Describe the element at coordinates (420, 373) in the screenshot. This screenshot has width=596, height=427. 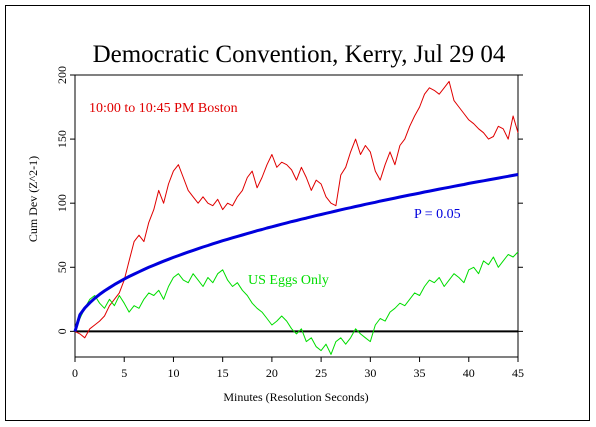
I see `x-tick-label: 35` at that location.